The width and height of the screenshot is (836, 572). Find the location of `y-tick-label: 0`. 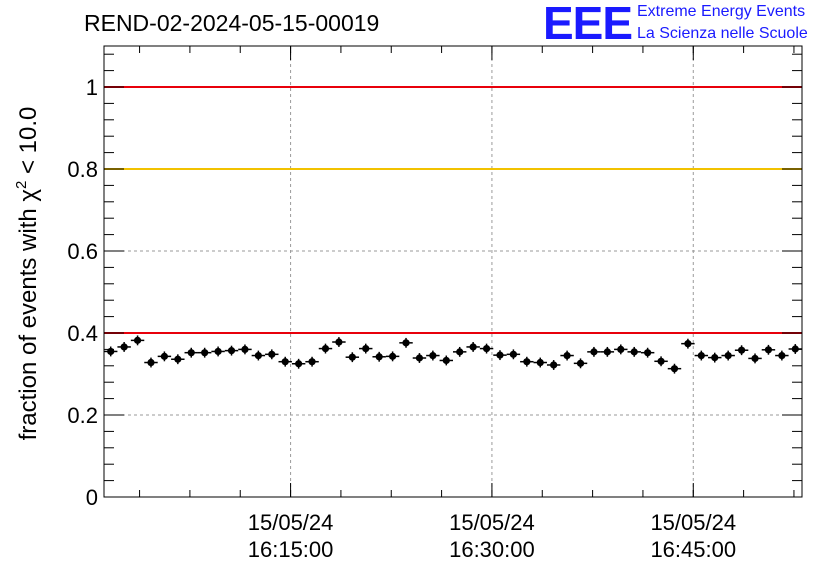

y-tick-label: 0 is located at coordinates (92, 497).